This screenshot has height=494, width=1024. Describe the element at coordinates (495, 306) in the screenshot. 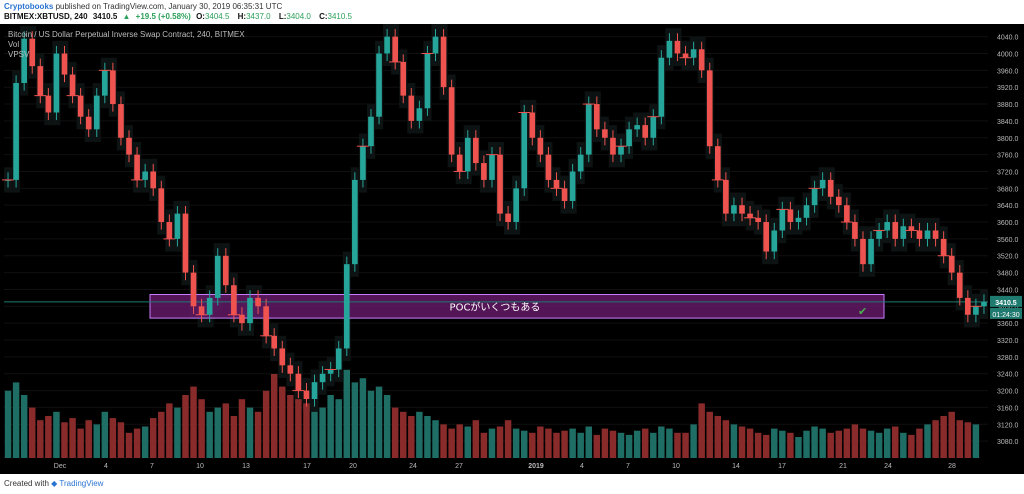

I see `annotation-label: POCがいくつもある` at that location.